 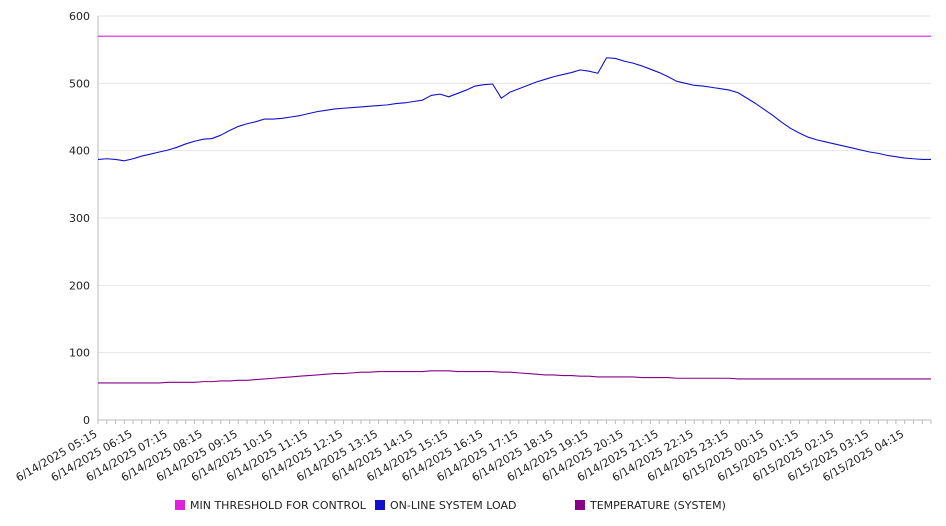 I want to click on y-tick-label: 500, so click(x=79, y=83).